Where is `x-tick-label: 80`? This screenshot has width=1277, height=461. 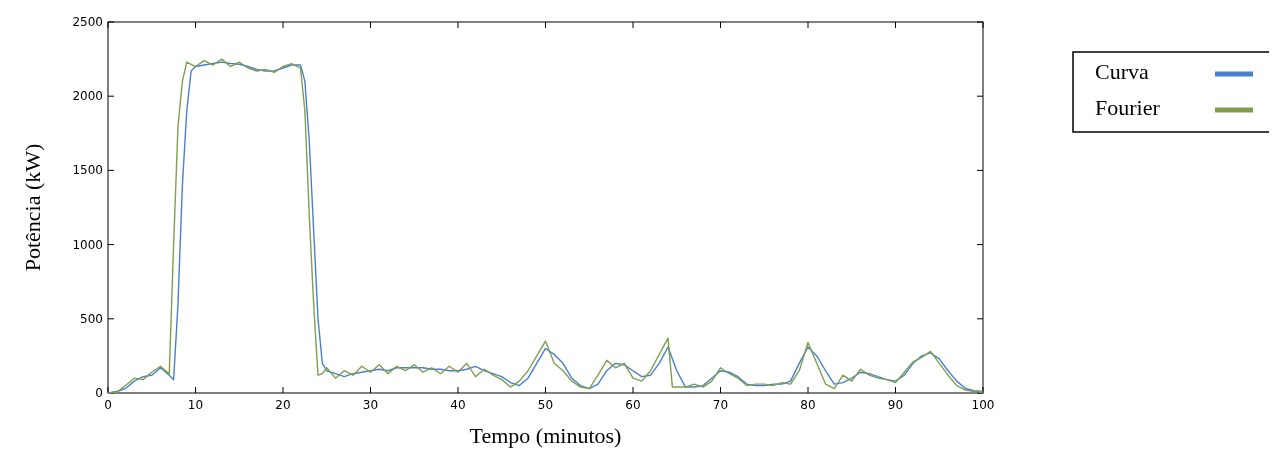
x-tick-label: 80 is located at coordinates (808, 405).